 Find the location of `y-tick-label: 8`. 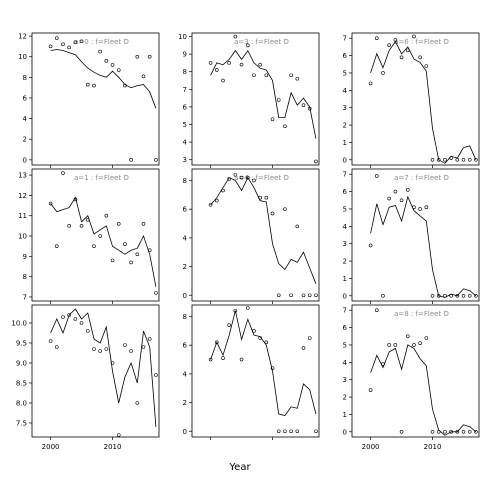

y-tick-label: 8 is located at coordinates (185, 72).